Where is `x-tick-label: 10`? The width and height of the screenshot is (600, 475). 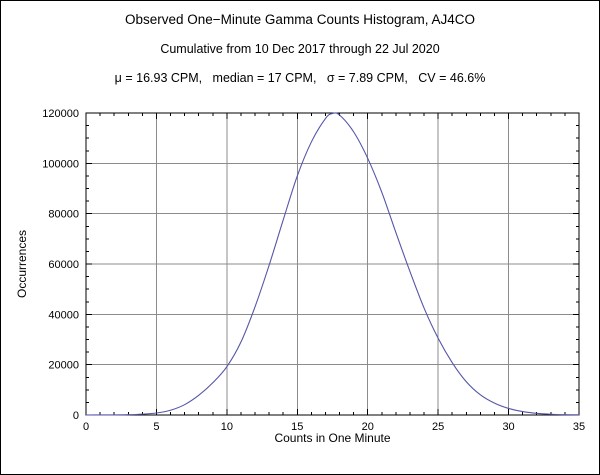
x-tick-label: 10 is located at coordinates (227, 427).